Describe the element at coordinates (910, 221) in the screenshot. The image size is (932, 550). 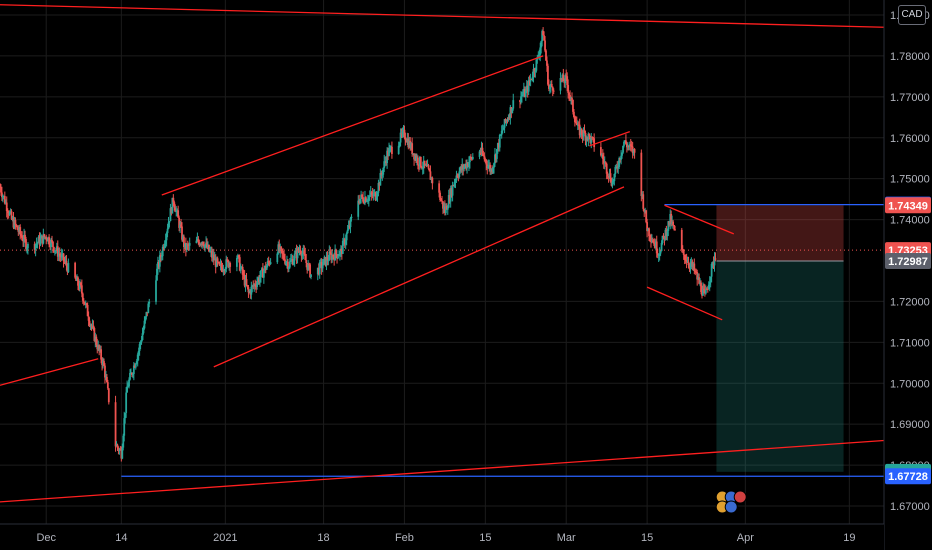
I see `price-tick-label-5: 1.74000` at that location.